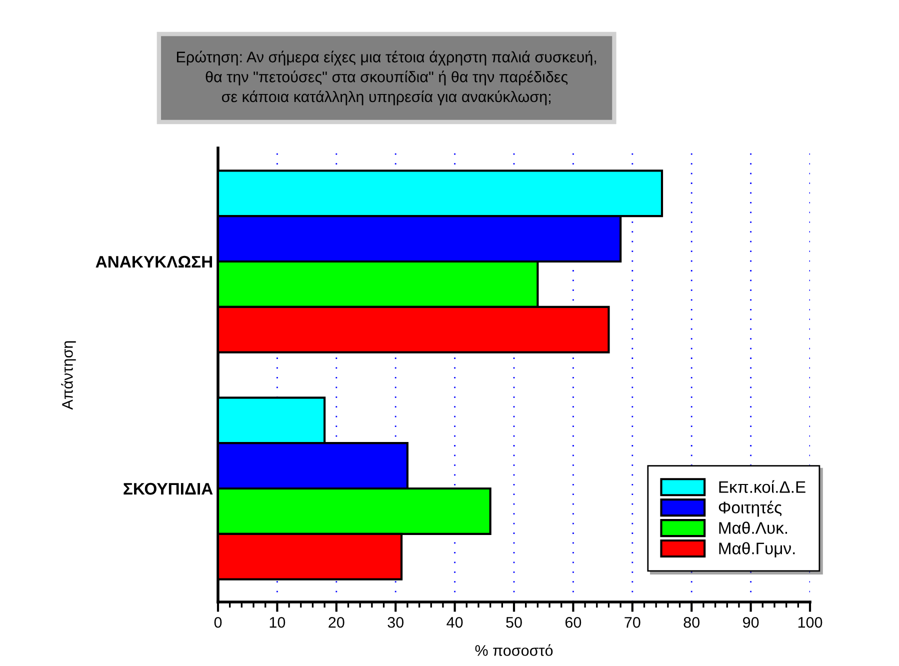  I want to click on chart-title: Ερώτηση: Αν σήμερα είχες μια τέτοια άχρηστη παλιά συσκευή, θα την "πετούσες" στα σκουπίδια" ή θα την παρέδιδες σε κάποια κατάλληλη υπηρεσία για ανακύκλωση;, so click(386, 78).